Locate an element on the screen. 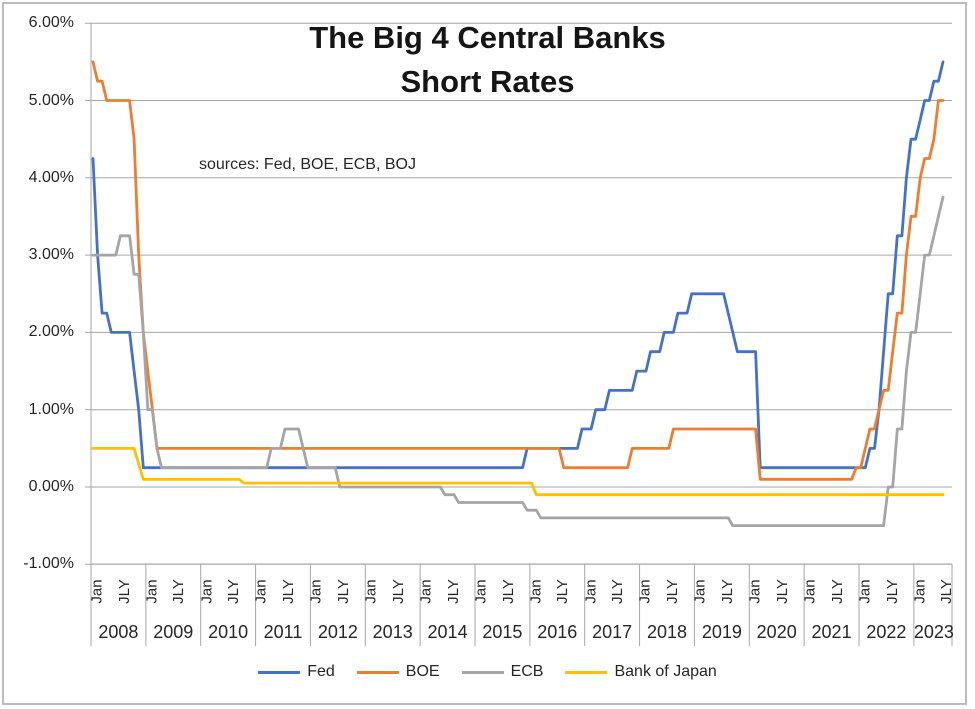 This screenshot has height=709, width=975. legend-item-ecb: ECB is located at coordinates (502, 672).